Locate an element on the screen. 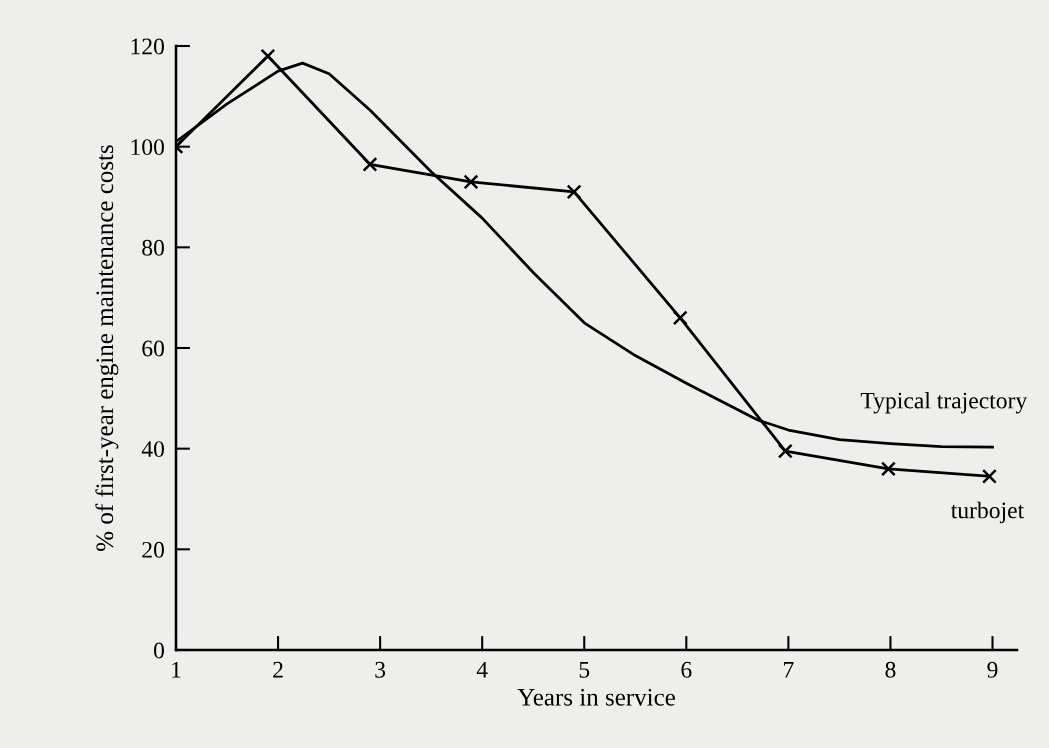 The height and width of the screenshot is (748, 1049). y-tick-label: 60 is located at coordinates (153, 348).